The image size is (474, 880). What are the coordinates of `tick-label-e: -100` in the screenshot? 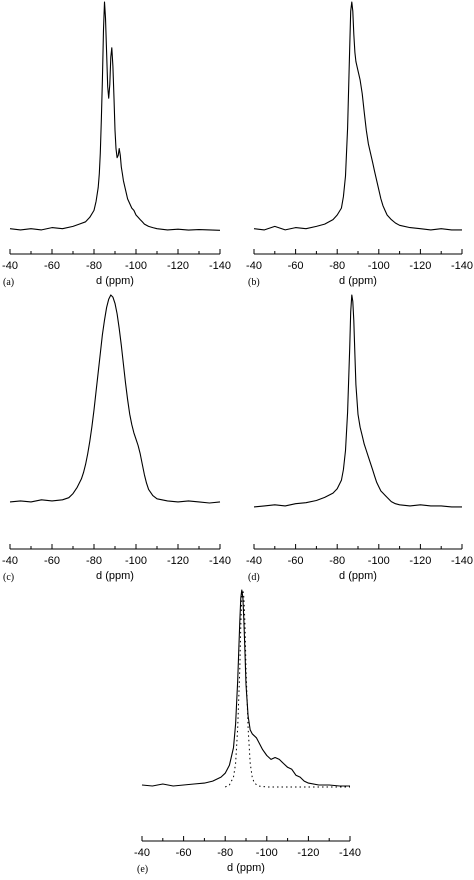 It's located at (267, 853).